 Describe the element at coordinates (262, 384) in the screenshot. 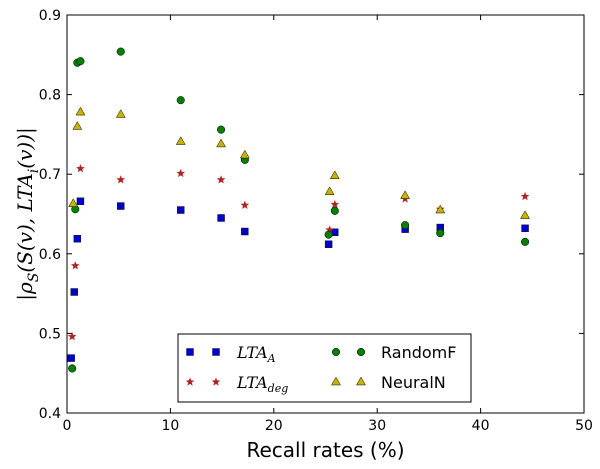

I see `legend-label: LTAdeg` at that location.